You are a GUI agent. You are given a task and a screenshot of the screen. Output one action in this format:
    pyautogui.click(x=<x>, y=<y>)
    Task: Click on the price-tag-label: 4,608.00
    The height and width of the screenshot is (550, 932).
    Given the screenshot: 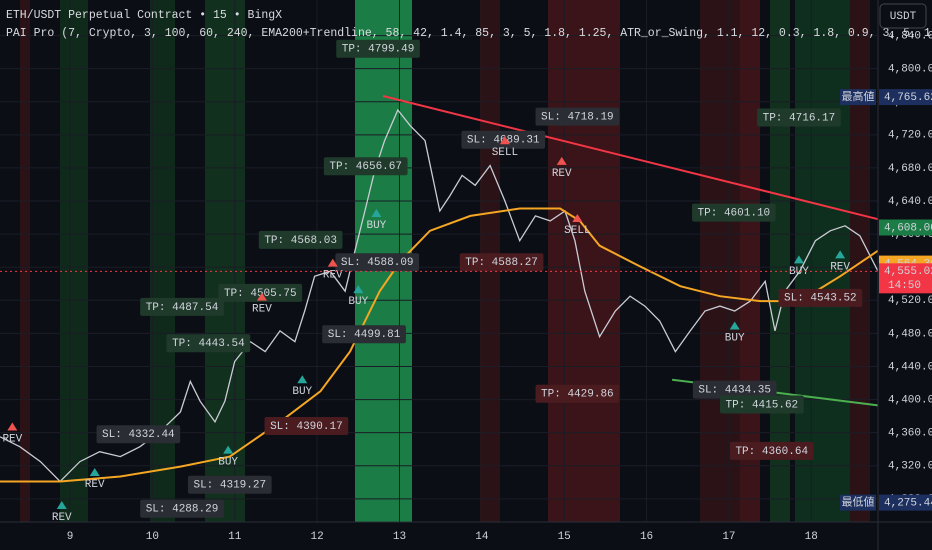 What is the action you would take?
    pyautogui.click(x=908, y=228)
    